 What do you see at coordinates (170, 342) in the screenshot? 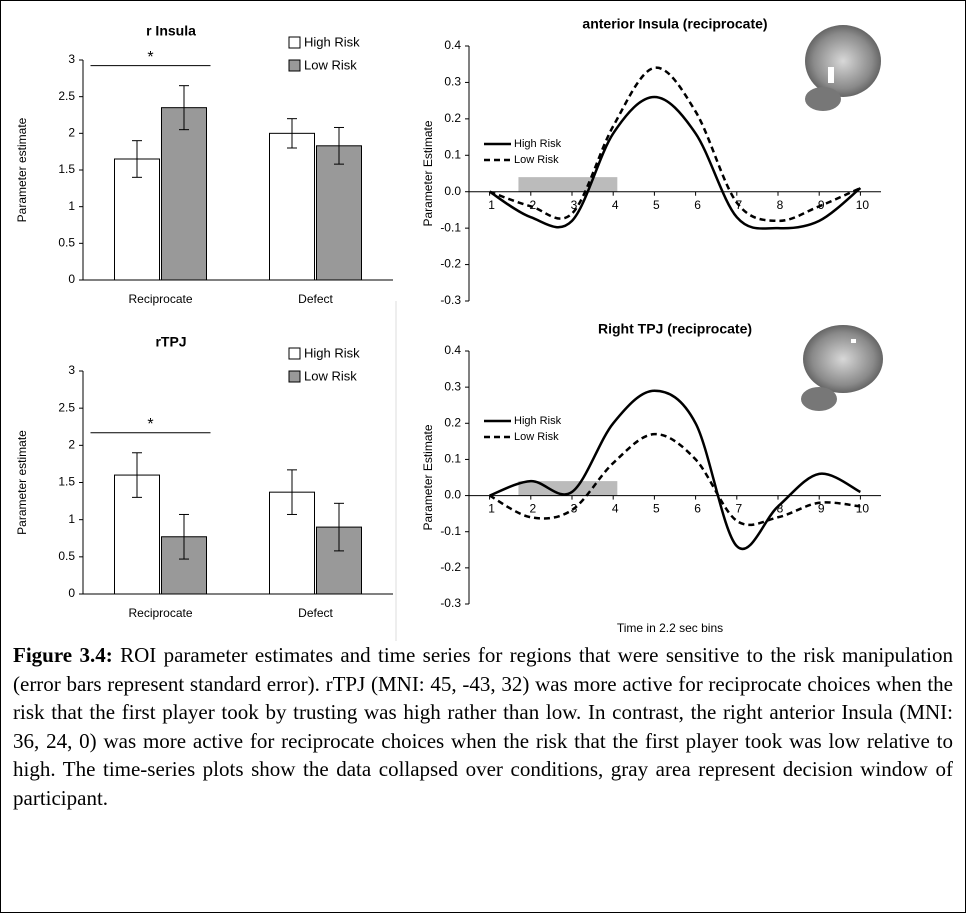
I see `chart-title: rTPJ` at bounding box center [170, 342].